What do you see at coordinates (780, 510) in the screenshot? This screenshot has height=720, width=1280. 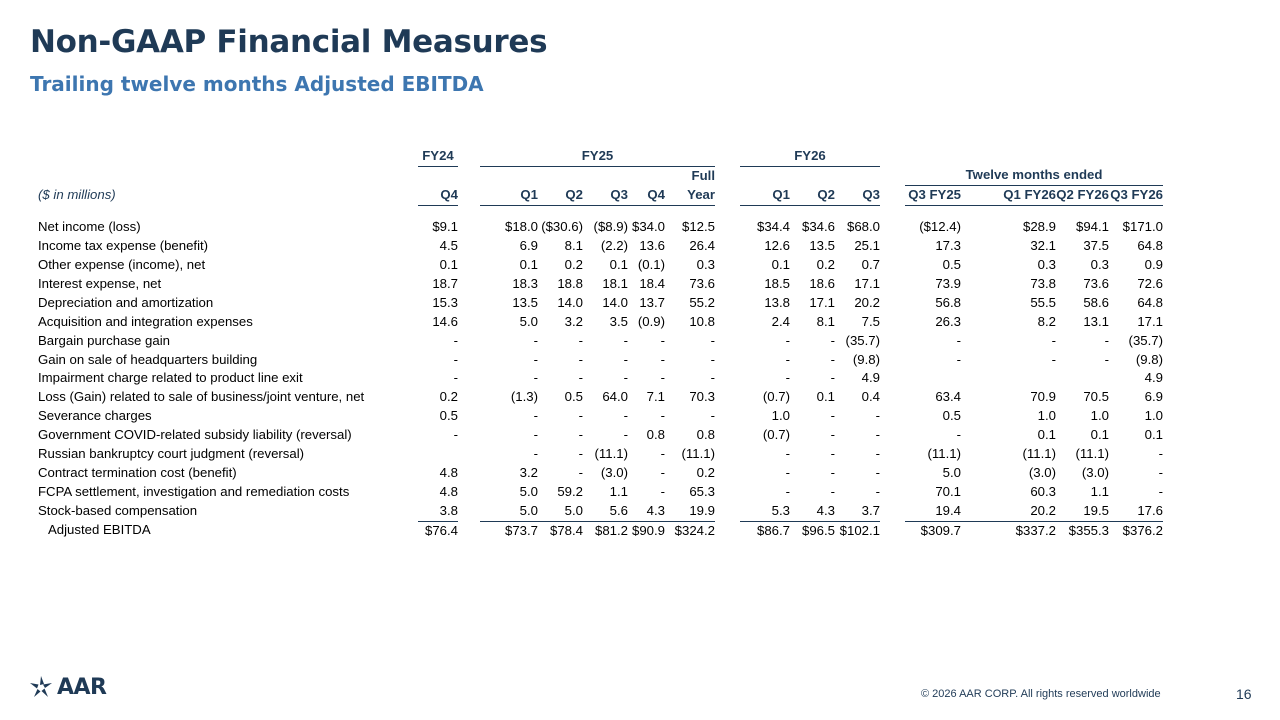 I see `cell-value: 5.3` at bounding box center [780, 510].